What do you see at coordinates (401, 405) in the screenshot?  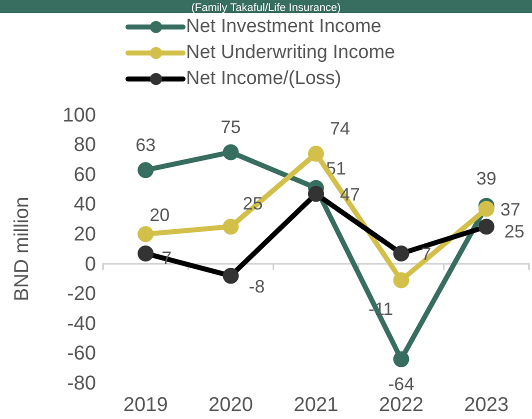 I see `x-tick-label: 2022` at bounding box center [401, 405].